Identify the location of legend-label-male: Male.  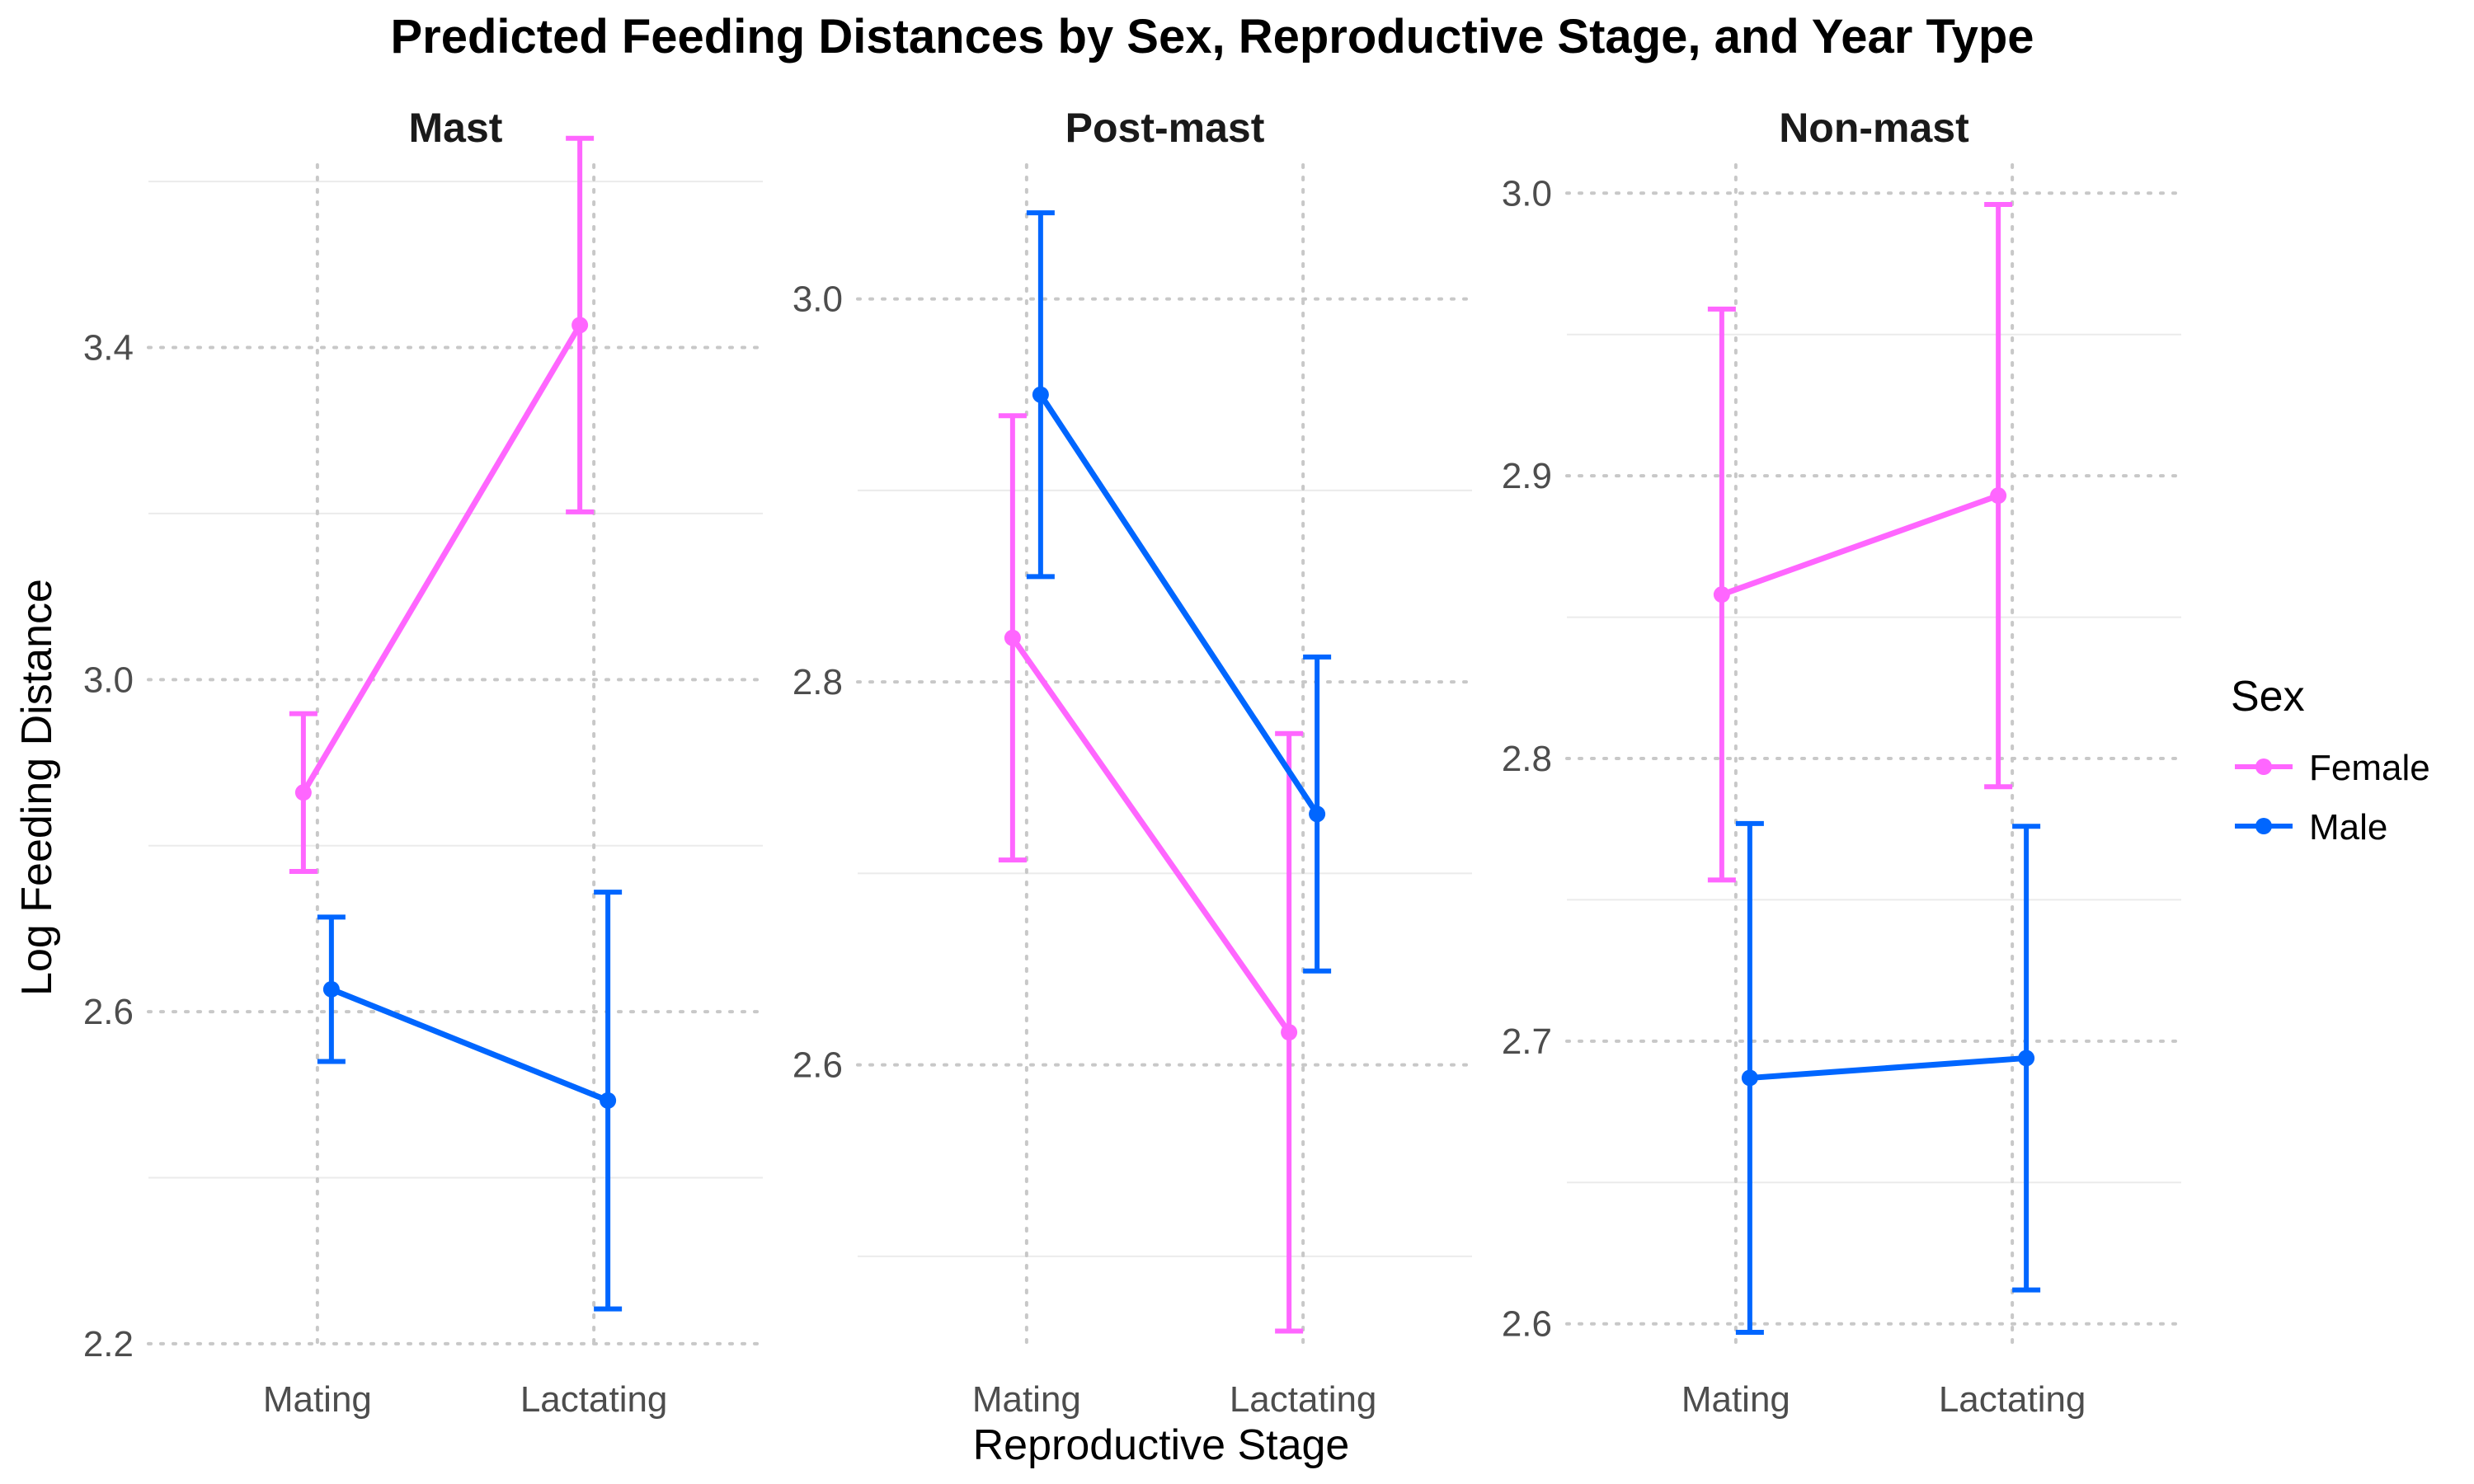
(2348, 828).